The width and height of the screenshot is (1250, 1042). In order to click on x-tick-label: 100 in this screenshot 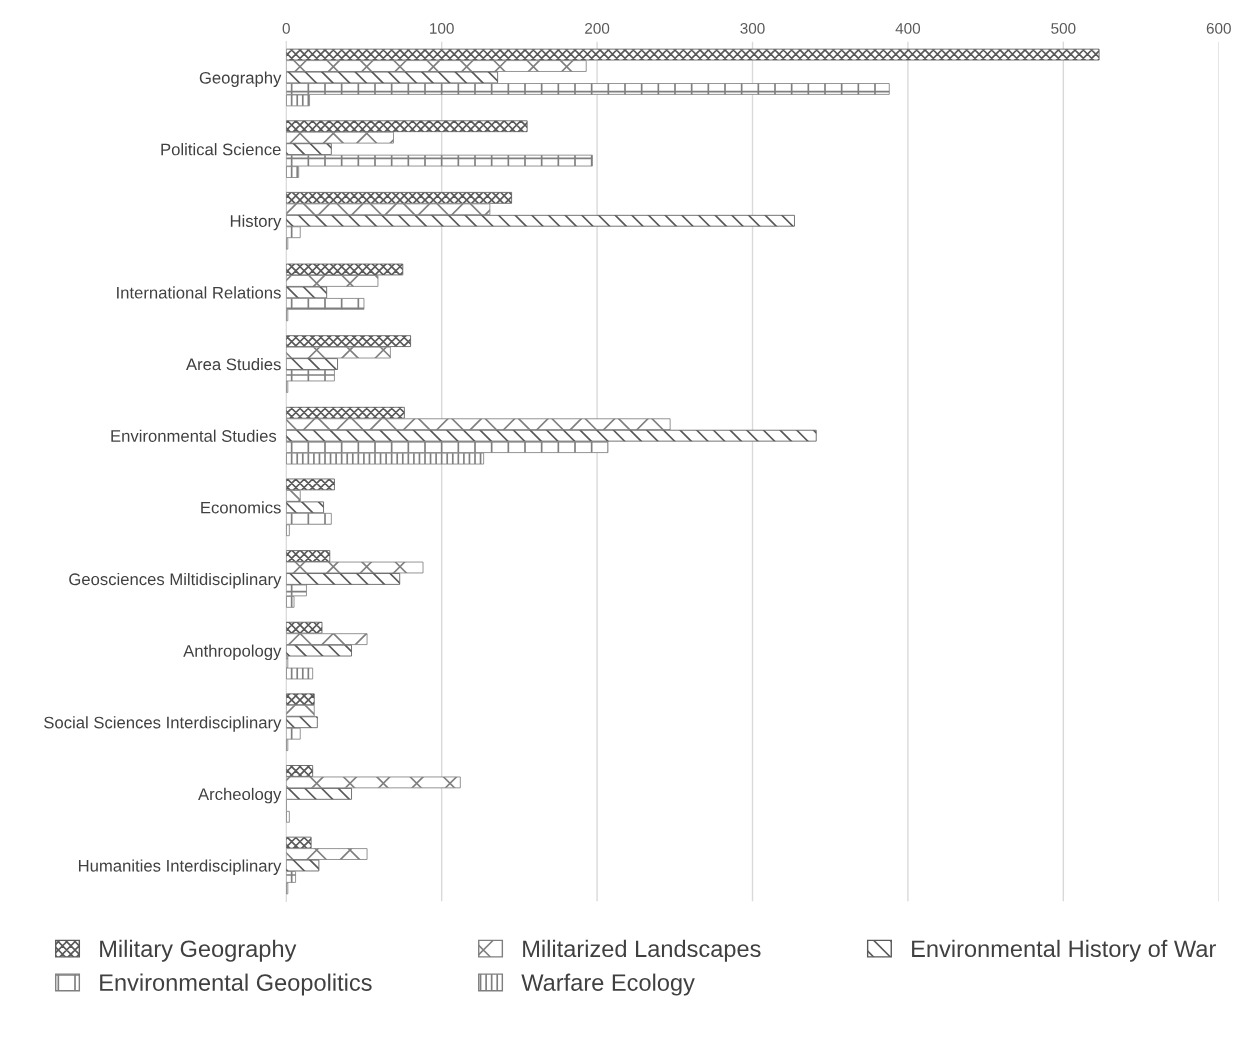, I will do `click(442, 28)`.